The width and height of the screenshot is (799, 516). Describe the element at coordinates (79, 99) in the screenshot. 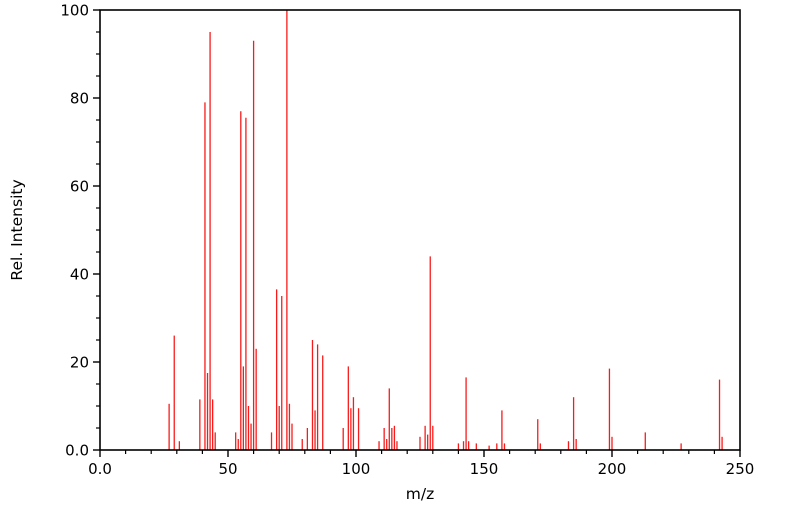

I see `y-tick-label: 80` at that location.